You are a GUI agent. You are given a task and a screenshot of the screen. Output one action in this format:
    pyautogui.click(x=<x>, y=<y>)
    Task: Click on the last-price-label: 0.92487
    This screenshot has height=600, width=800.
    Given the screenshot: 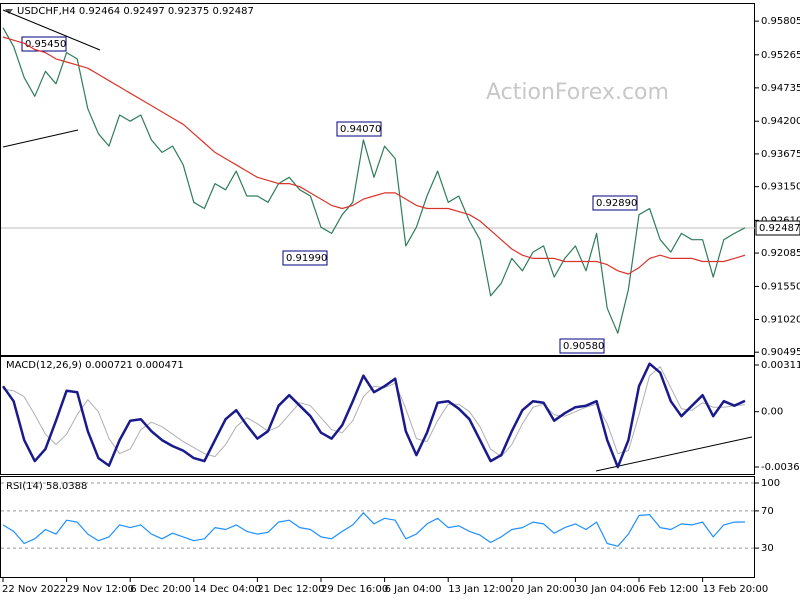 What is the action you would take?
    pyautogui.click(x=779, y=228)
    